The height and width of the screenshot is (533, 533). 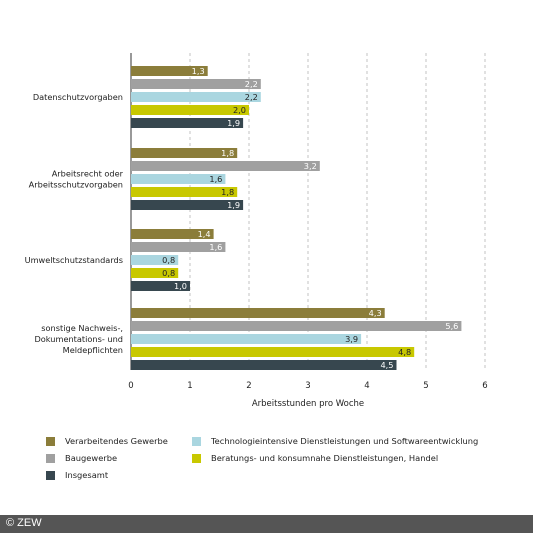 What do you see at coordinates (386, 365) in the screenshot?
I see `bar-value-label: 4,5` at bounding box center [386, 365].